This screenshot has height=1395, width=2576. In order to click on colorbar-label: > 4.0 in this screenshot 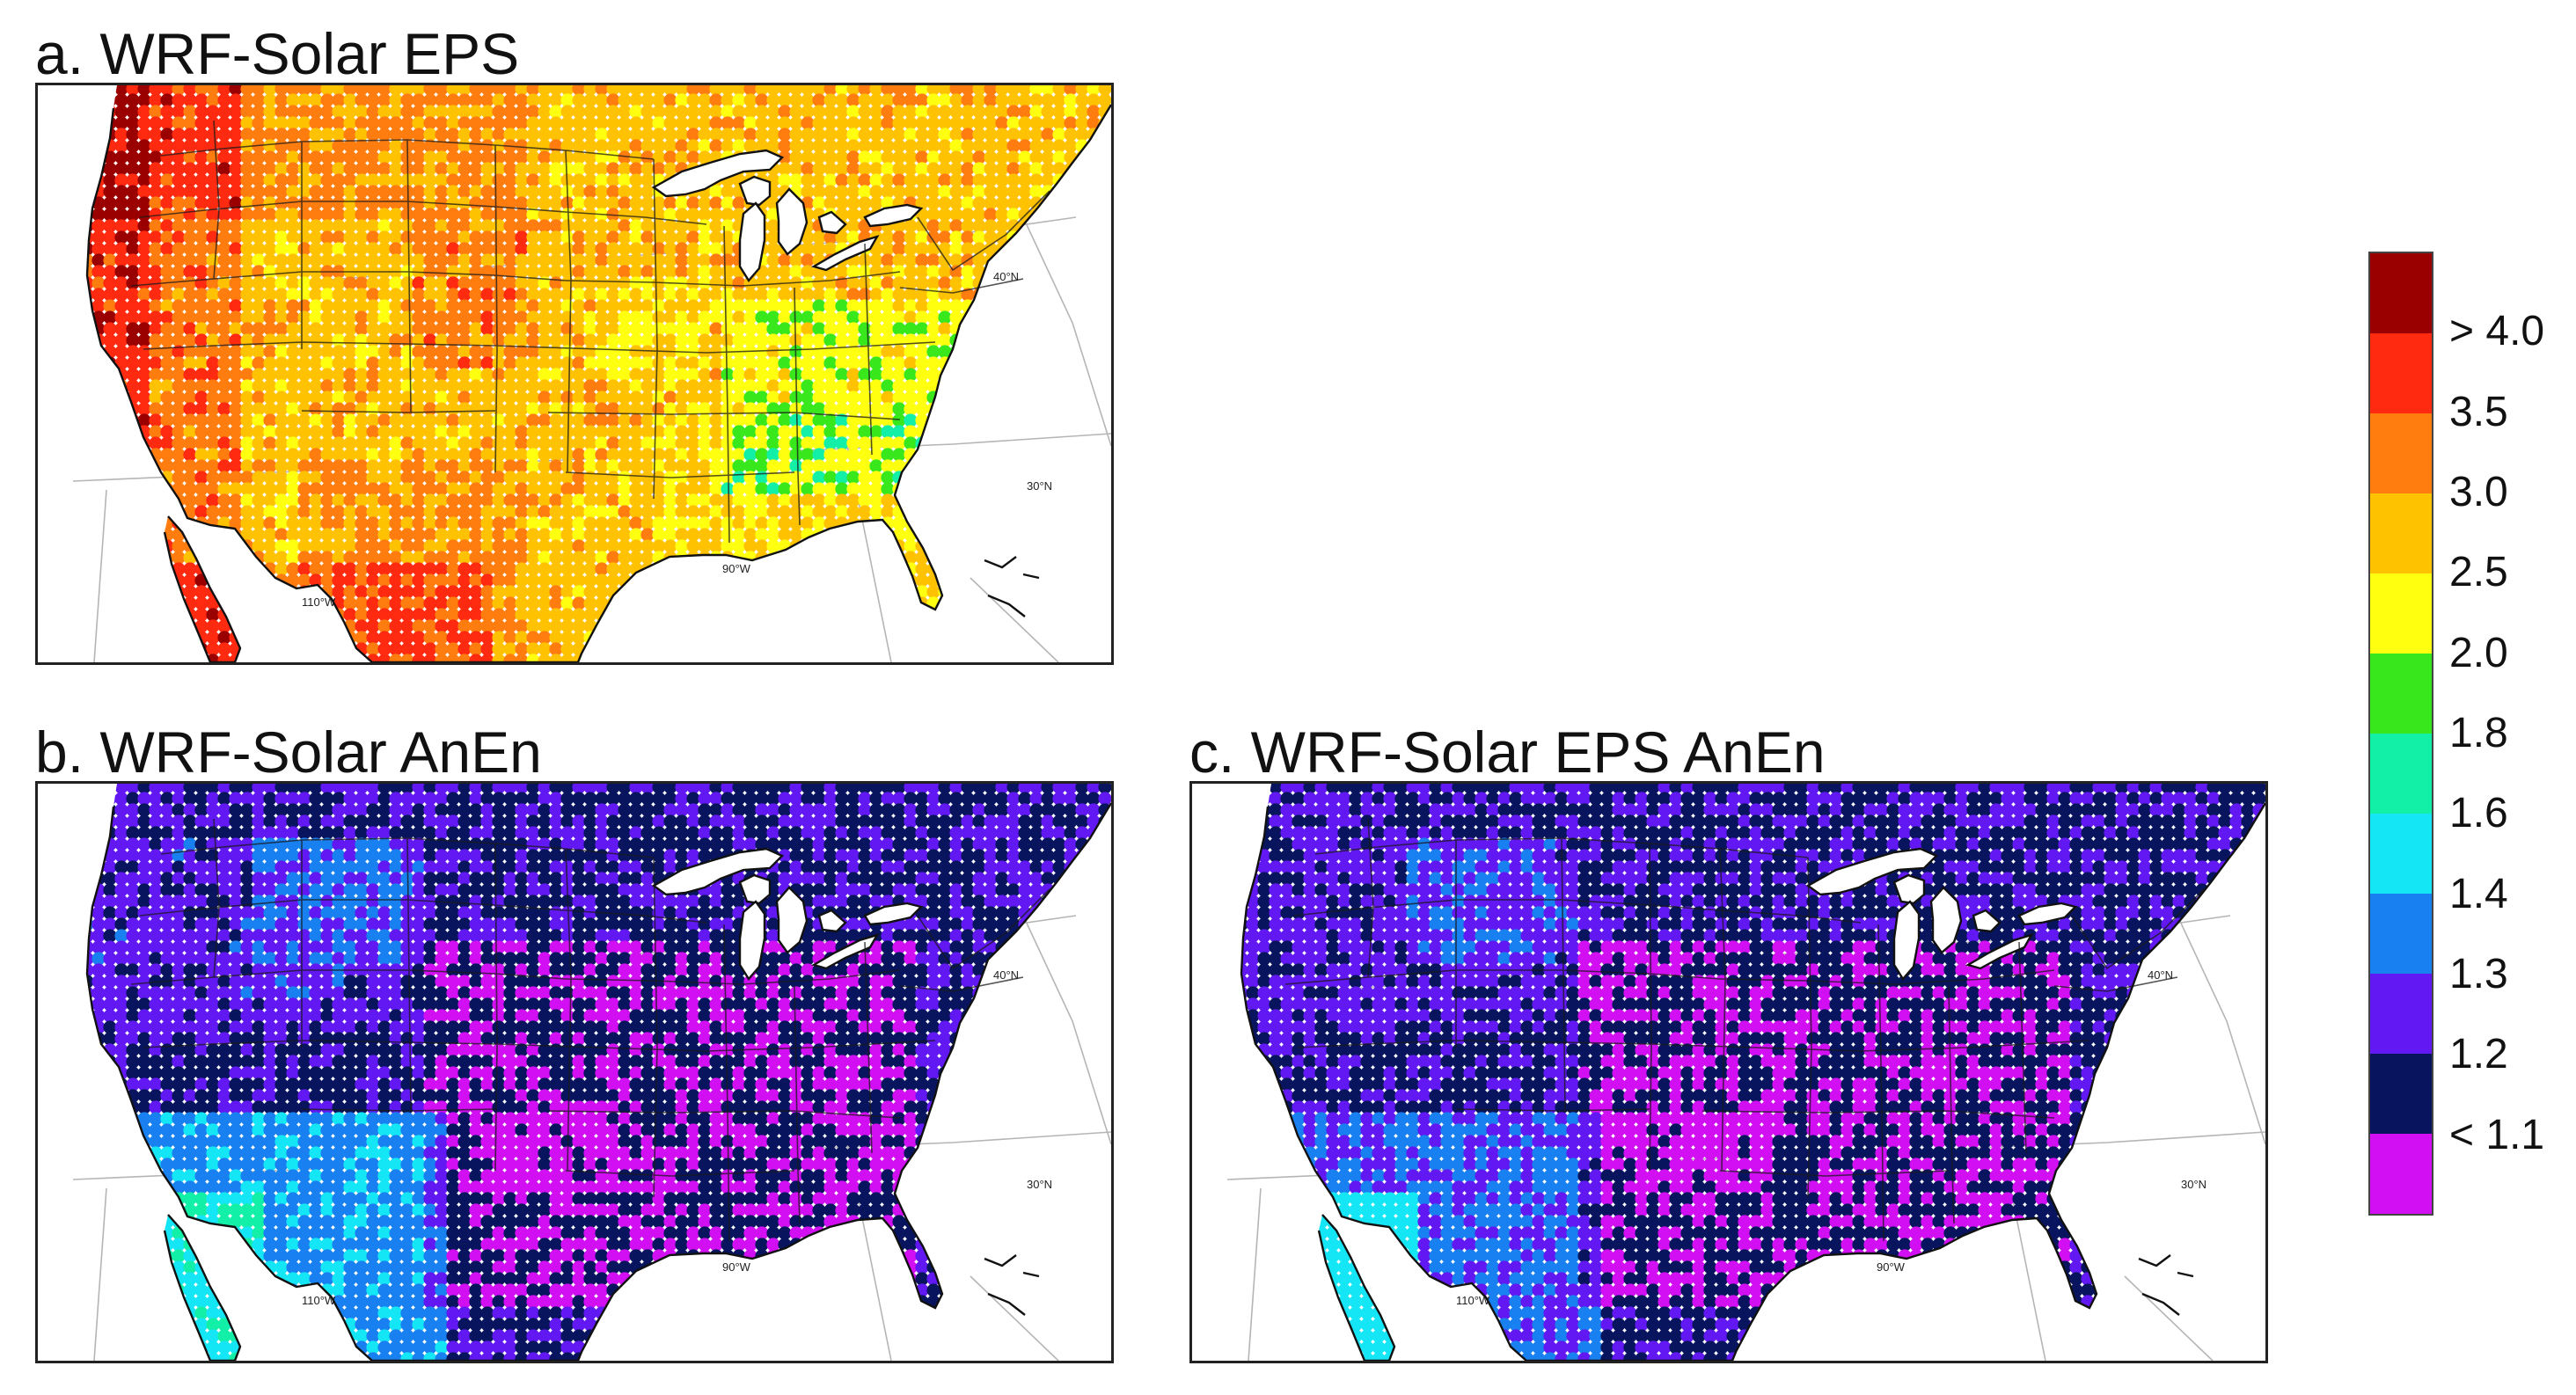, I will do `click(2497, 331)`.